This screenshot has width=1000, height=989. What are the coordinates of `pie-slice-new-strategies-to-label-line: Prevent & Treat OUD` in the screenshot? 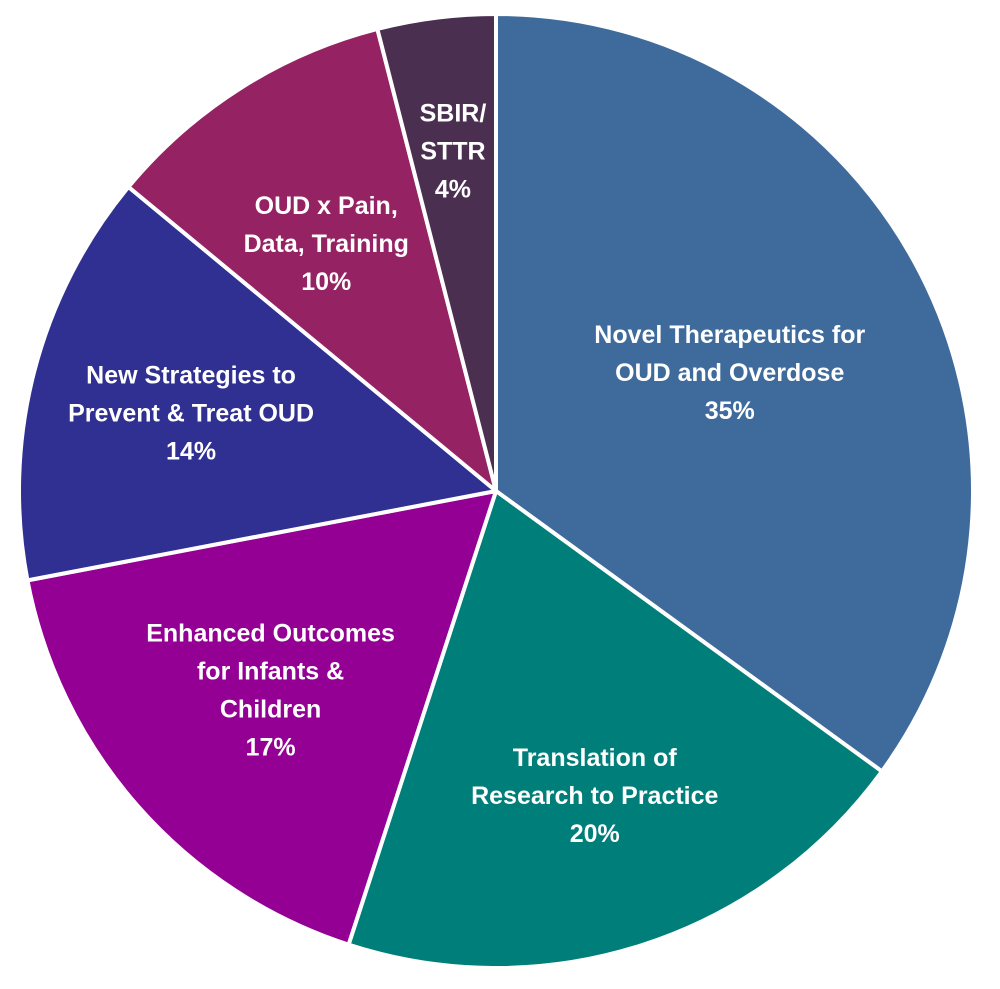 It's located at (191, 414).